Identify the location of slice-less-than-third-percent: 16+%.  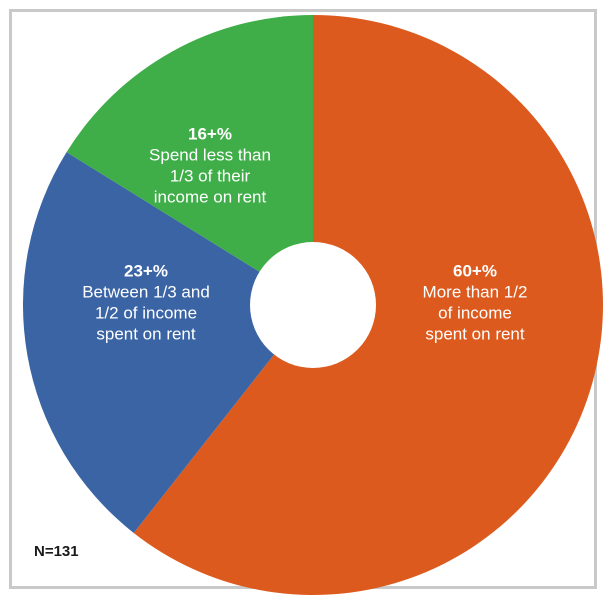
(210, 134).